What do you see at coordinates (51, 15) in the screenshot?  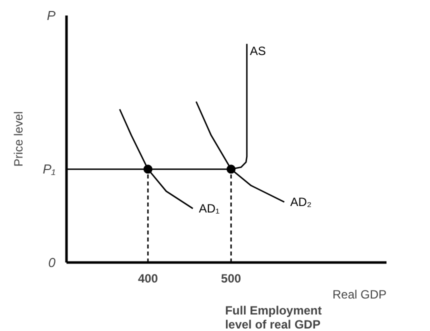 I see `text: P` at bounding box center [51, 15].